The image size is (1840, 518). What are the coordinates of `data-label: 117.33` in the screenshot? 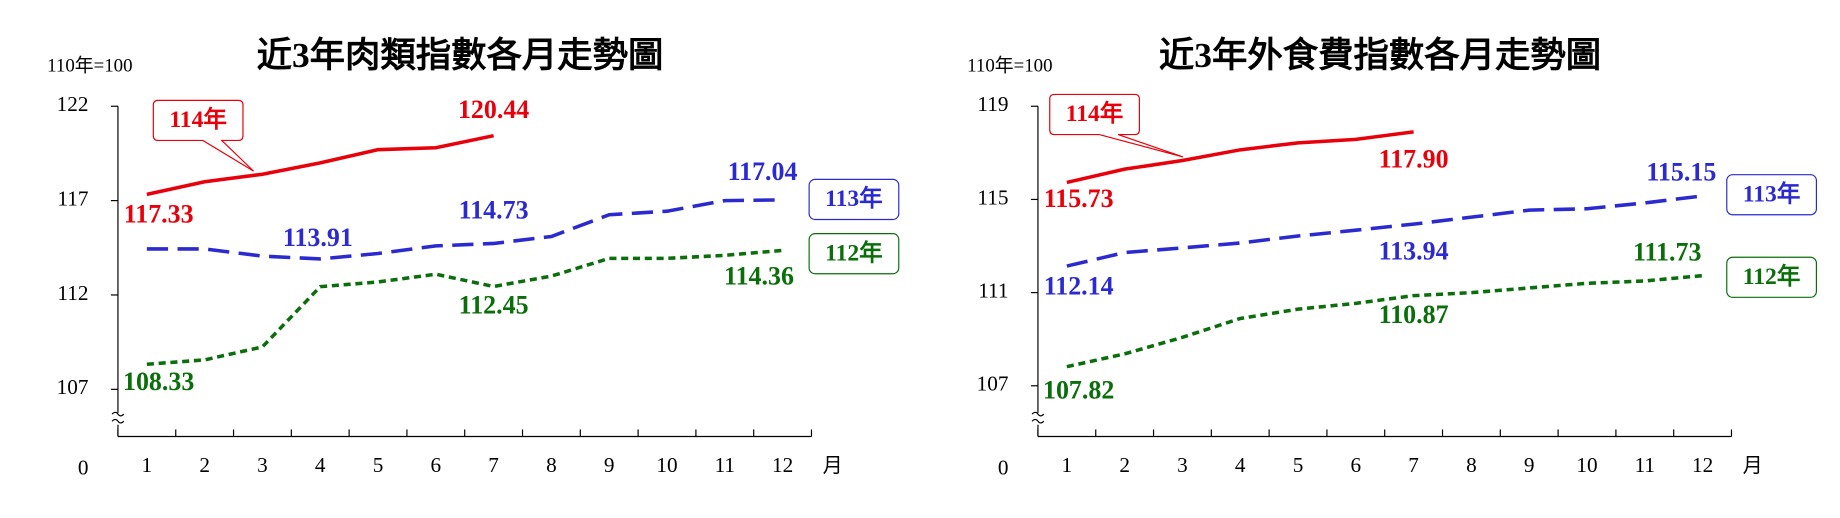 It's located at (159, 214).